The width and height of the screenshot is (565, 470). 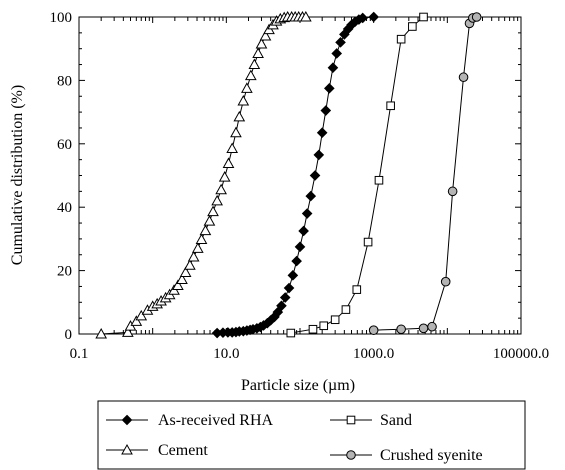 What do you see at coordinates (61, 18) in the screenshot?
I see `y-tick-label: 100` at bounding box center [61, 18].